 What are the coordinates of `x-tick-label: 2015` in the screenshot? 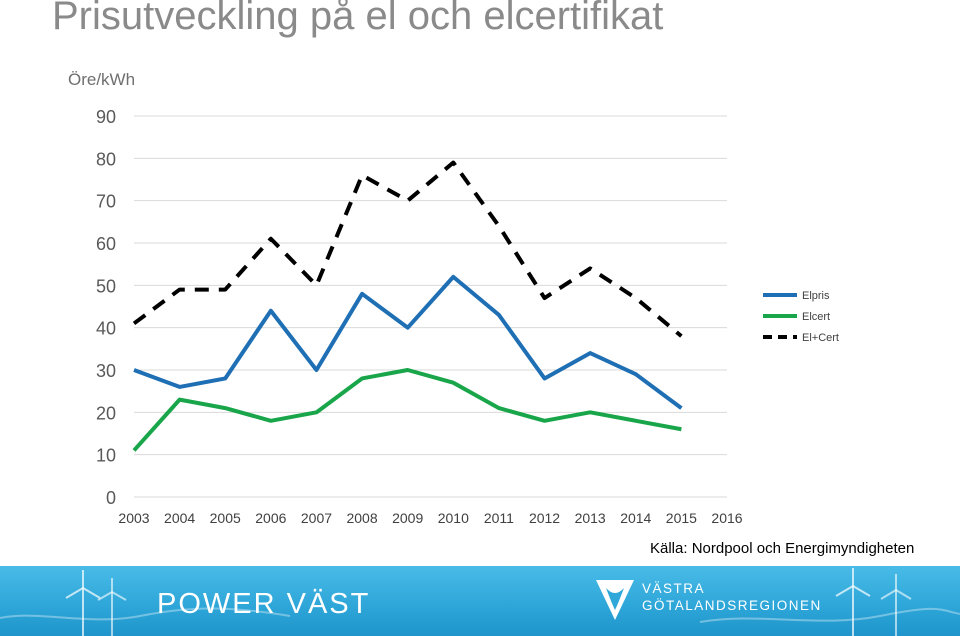 It's located at (681, 518).